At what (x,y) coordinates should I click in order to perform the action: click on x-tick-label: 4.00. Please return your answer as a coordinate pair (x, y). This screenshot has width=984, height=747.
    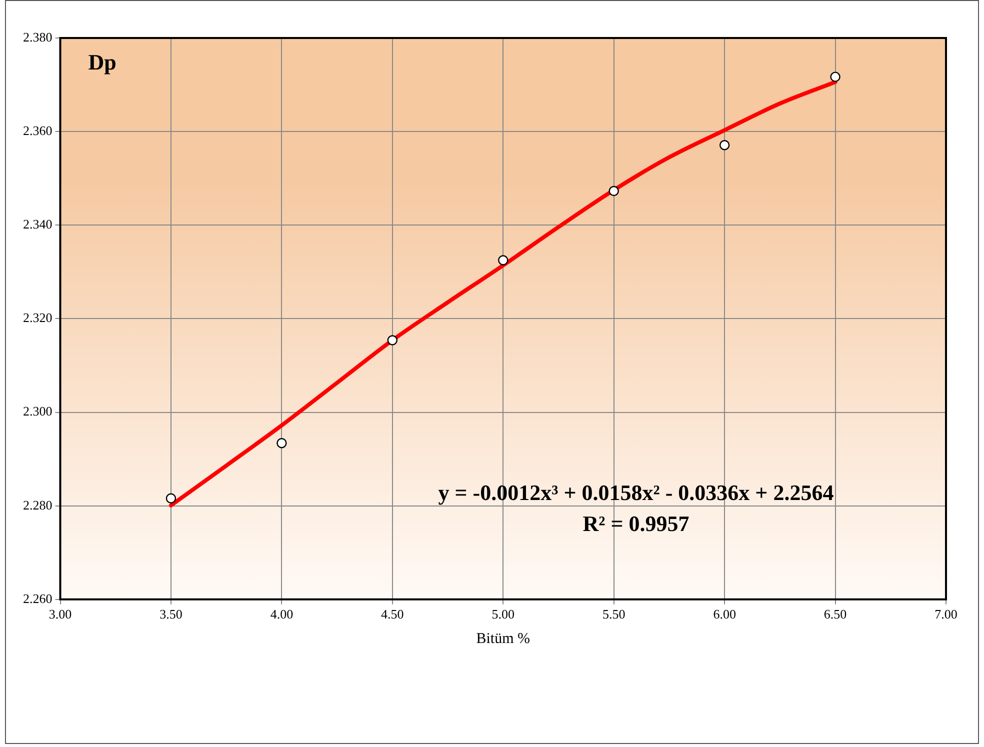
    Looking at the image, I should click on (282, 614).